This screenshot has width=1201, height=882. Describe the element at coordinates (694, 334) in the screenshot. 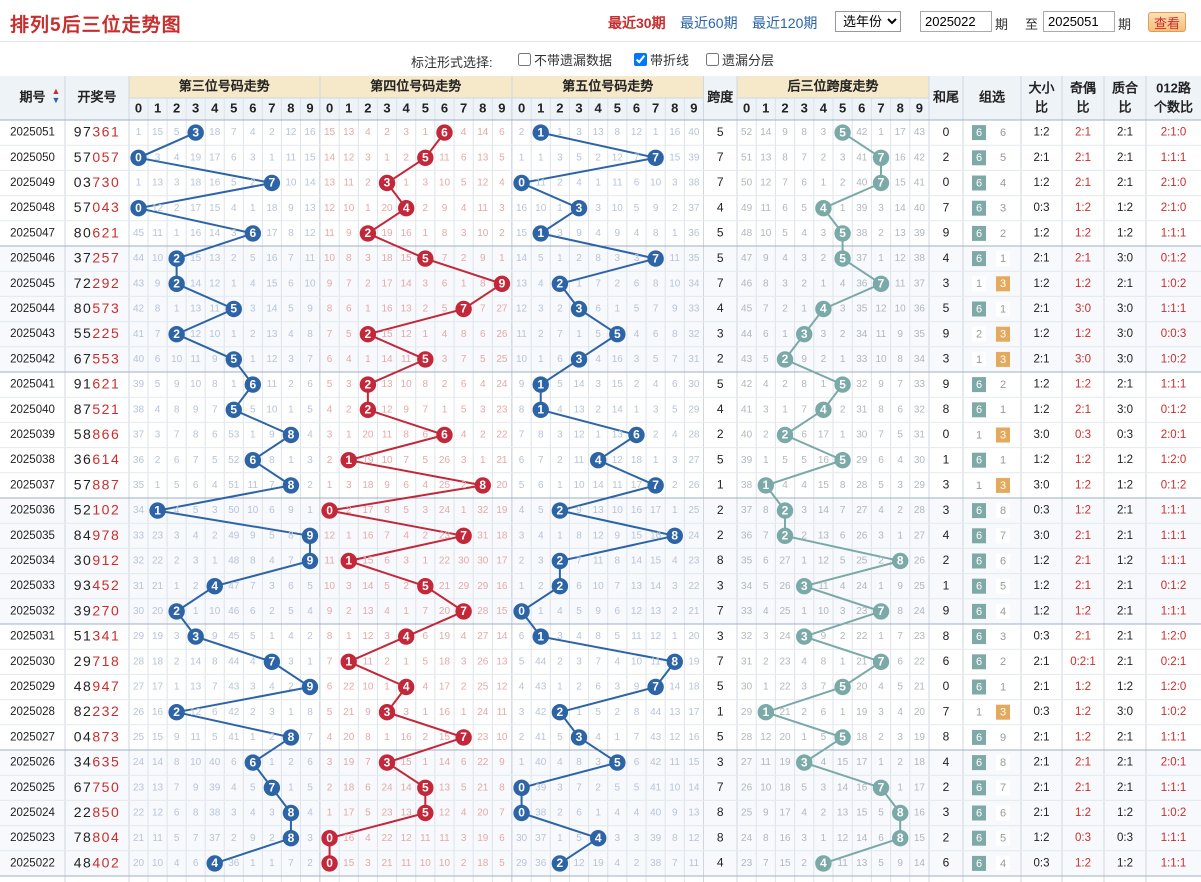

I see `omission-value: 32` at that location.